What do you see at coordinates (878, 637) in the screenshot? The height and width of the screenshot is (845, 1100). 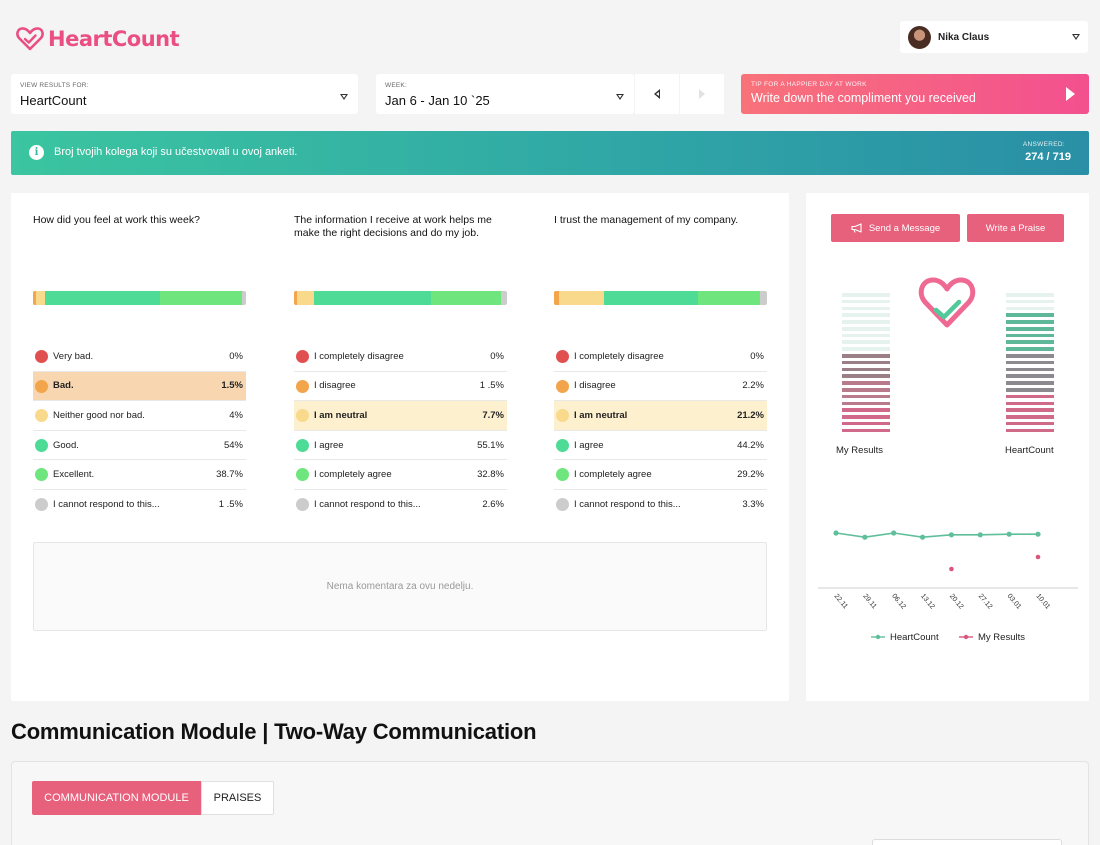 I see `legend-marker` at bounding box center [878, 637].